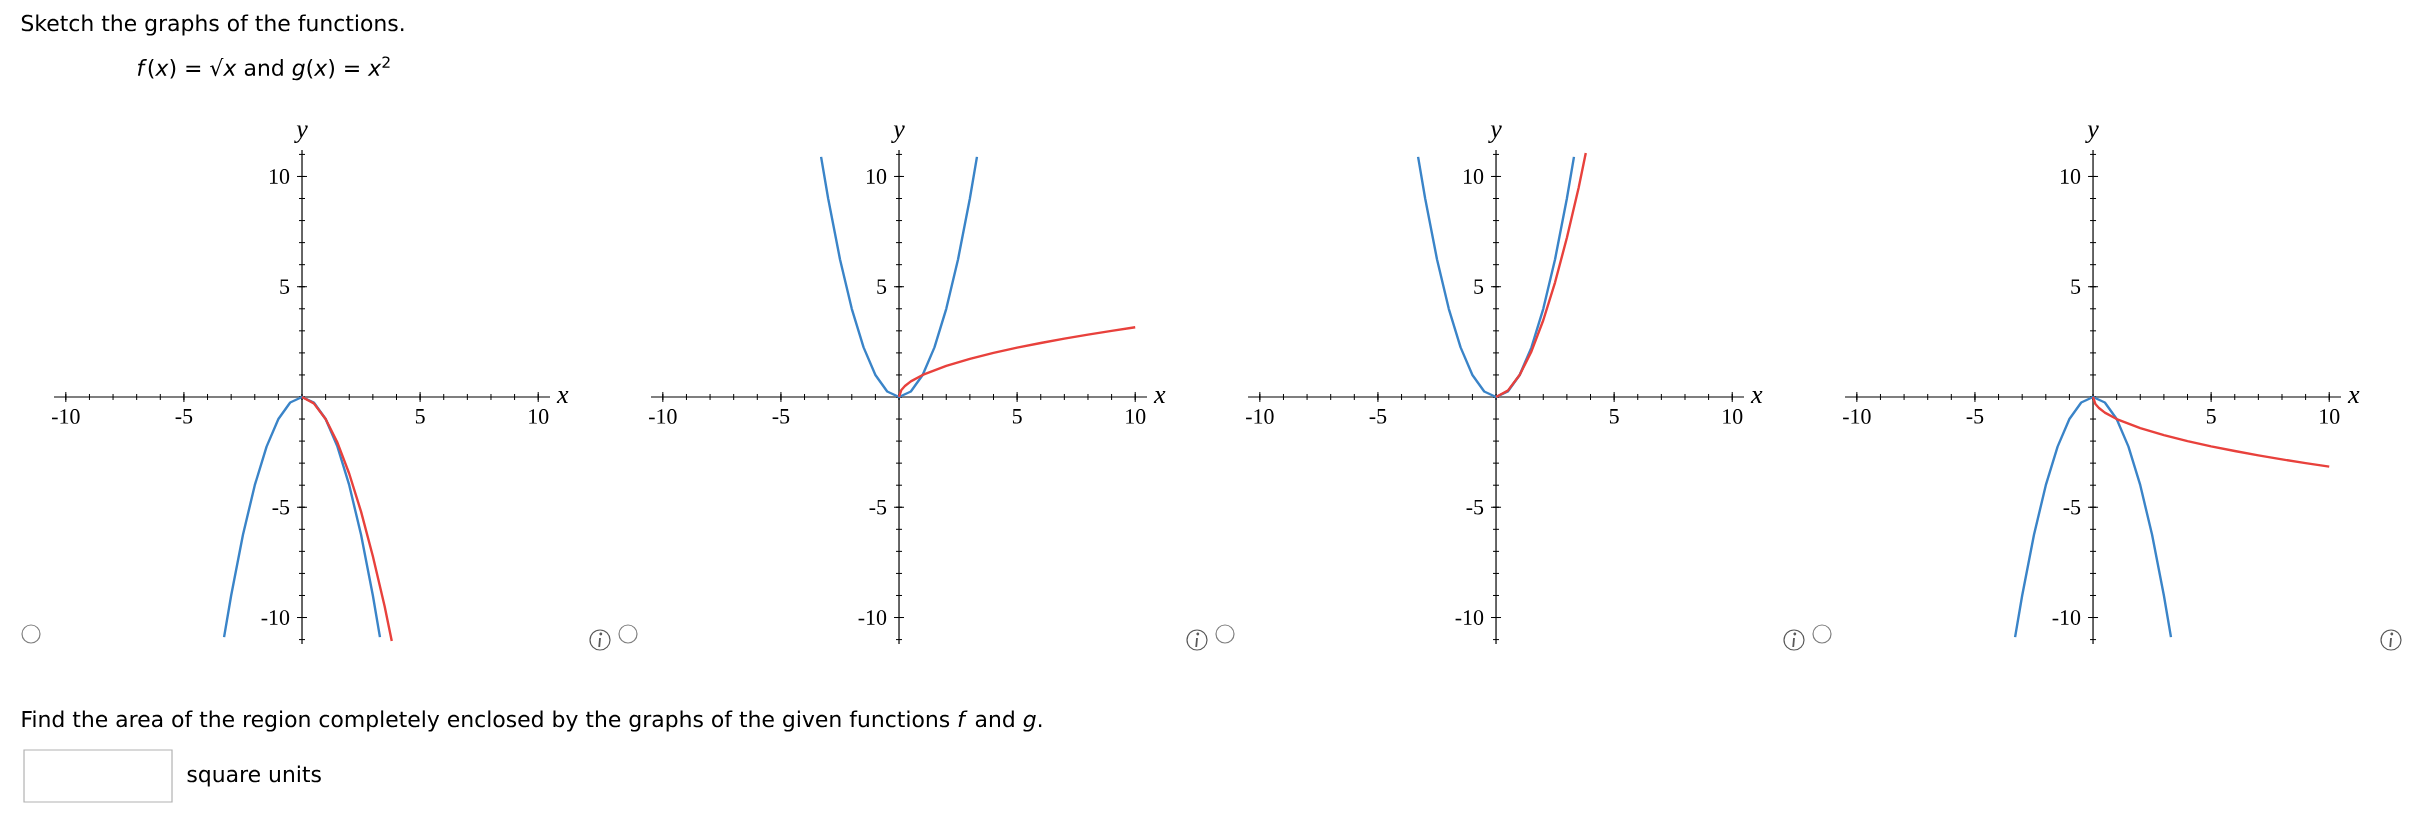  What do you see at coordinates (263, 68) in the screenshot?
I see `text: f(x) = √x and g(x) = x$^{2}$` at bounding box center [263, 68].